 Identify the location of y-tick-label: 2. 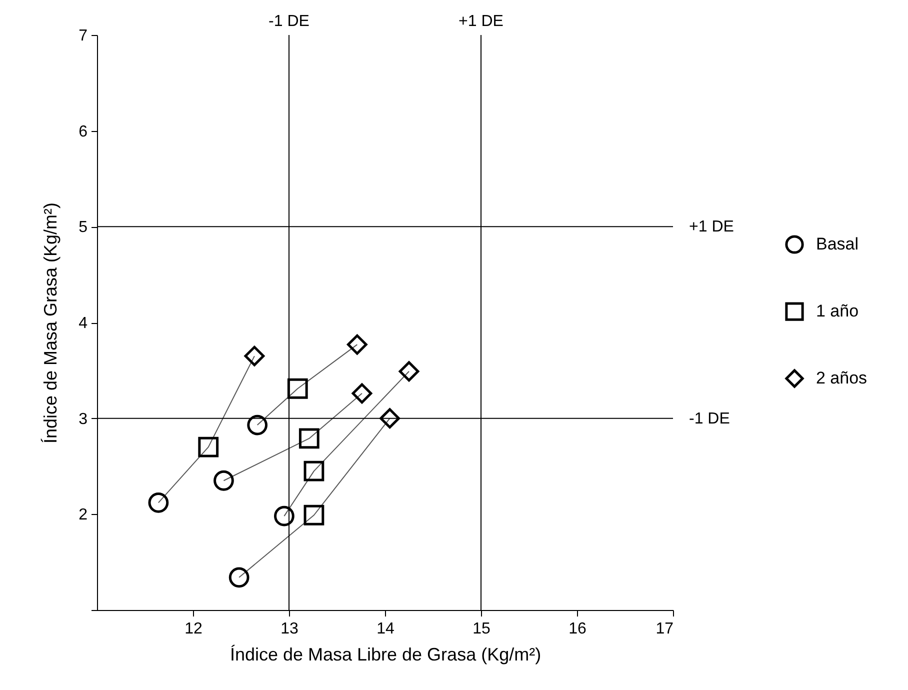
(83, 515).